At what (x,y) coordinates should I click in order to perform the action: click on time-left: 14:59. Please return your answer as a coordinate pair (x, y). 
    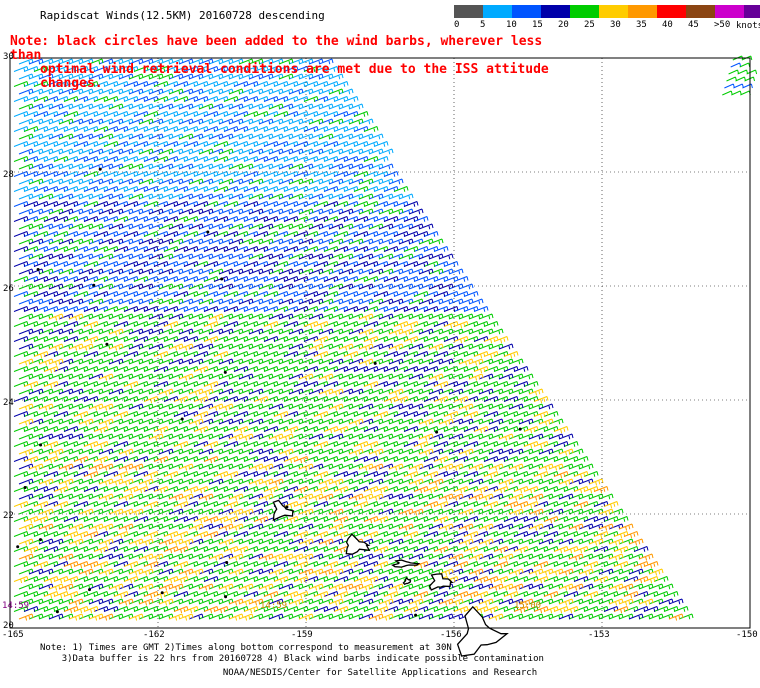
    Looking at the image, I should click on (16, 606).